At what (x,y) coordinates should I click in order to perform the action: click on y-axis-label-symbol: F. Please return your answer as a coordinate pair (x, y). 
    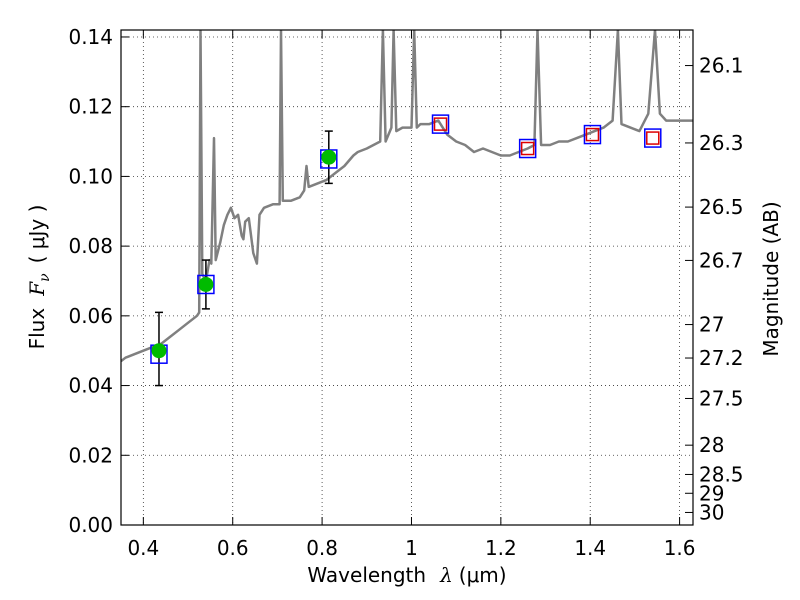
    Looking at the image, I should click on (37, 289).